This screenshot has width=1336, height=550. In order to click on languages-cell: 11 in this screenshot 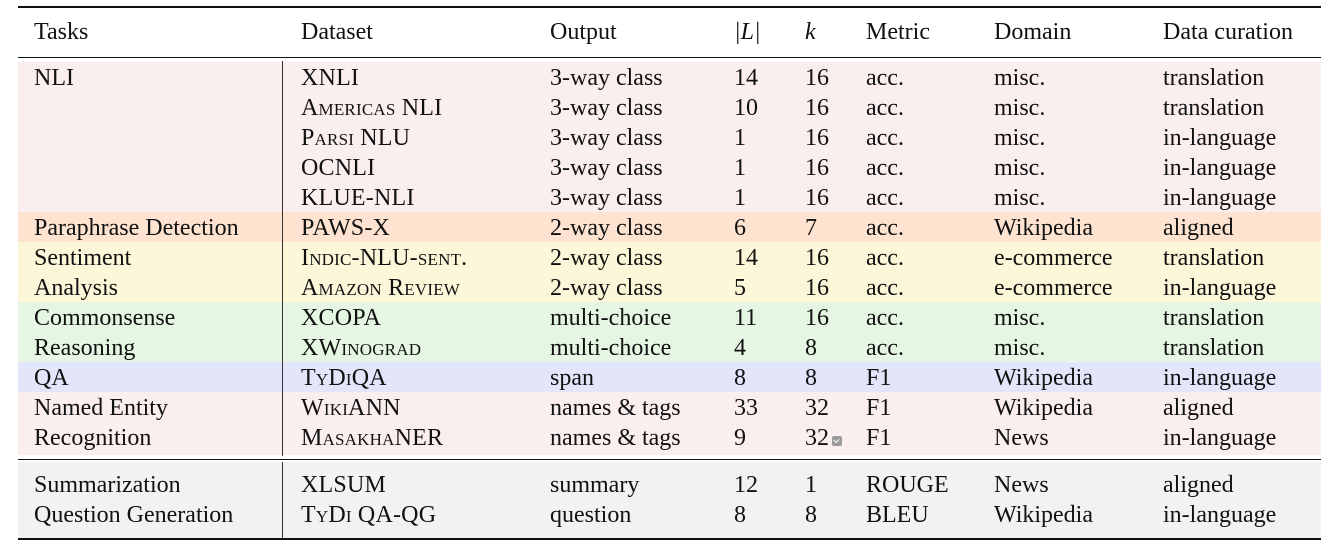, I will do `click(746, 318)`.